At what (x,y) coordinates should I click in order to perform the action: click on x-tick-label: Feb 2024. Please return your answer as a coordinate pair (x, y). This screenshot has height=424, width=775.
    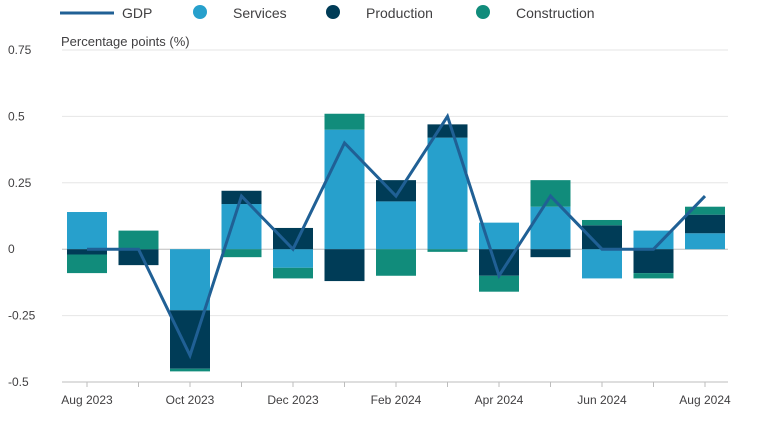
    Looking at the image, I should click on (396, 400).